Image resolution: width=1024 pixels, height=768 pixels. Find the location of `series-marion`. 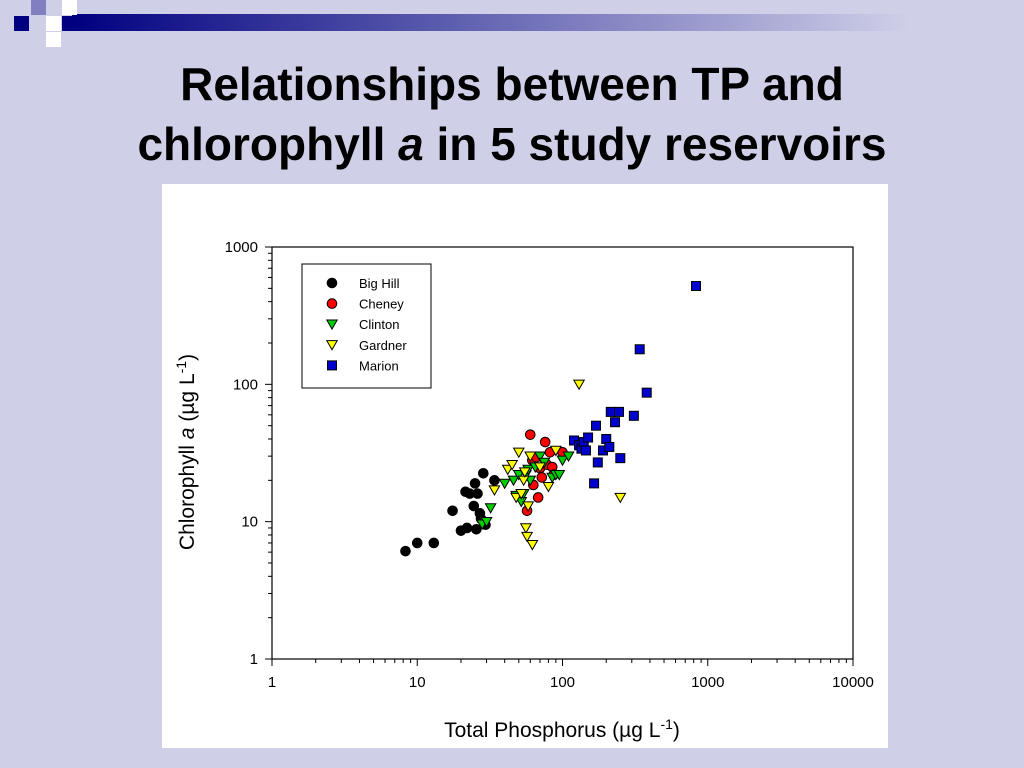

series-marion is located at coordinates (635, 385).